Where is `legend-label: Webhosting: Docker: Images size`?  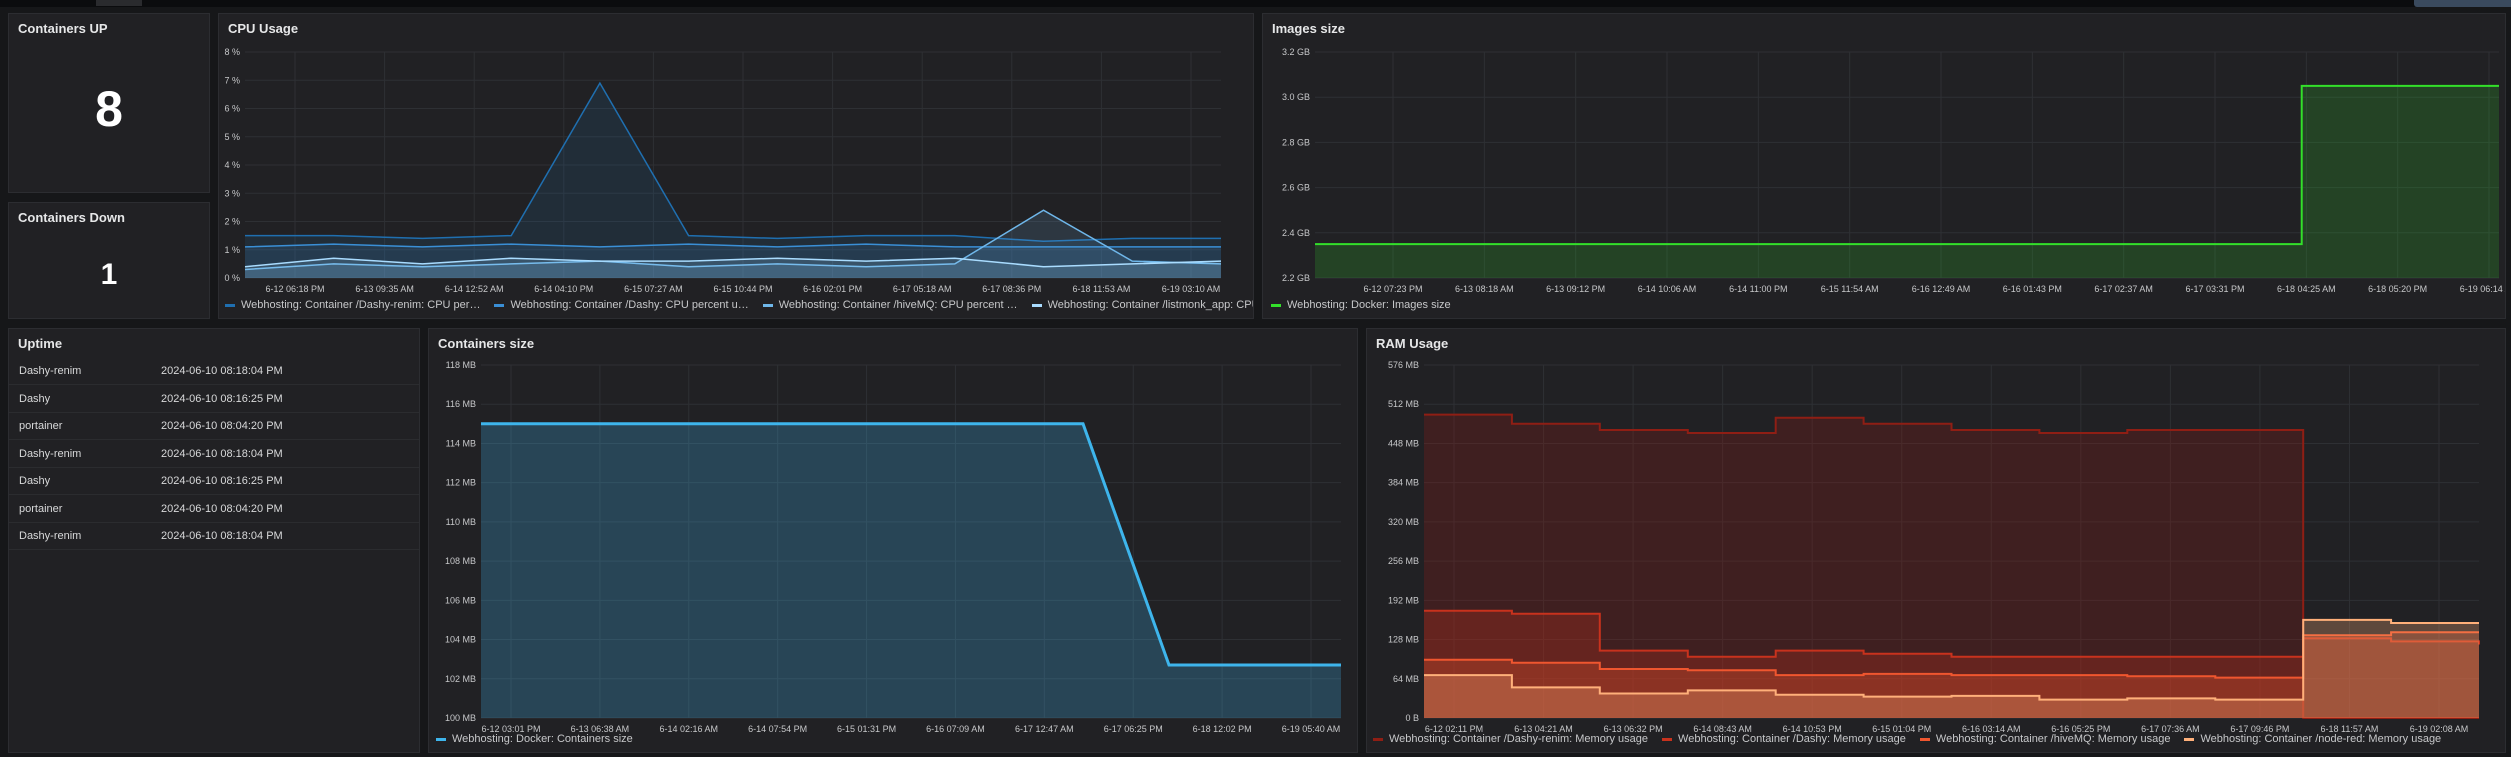
legend-label: Webhosting: Docker: Images size is located at coordinates (1369, 305).